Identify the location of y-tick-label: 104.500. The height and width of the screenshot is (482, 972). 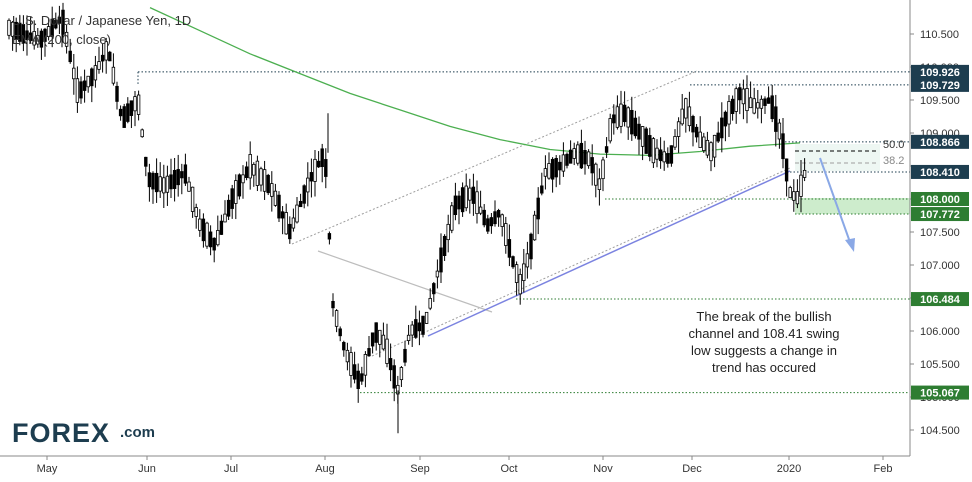
(940, 431).